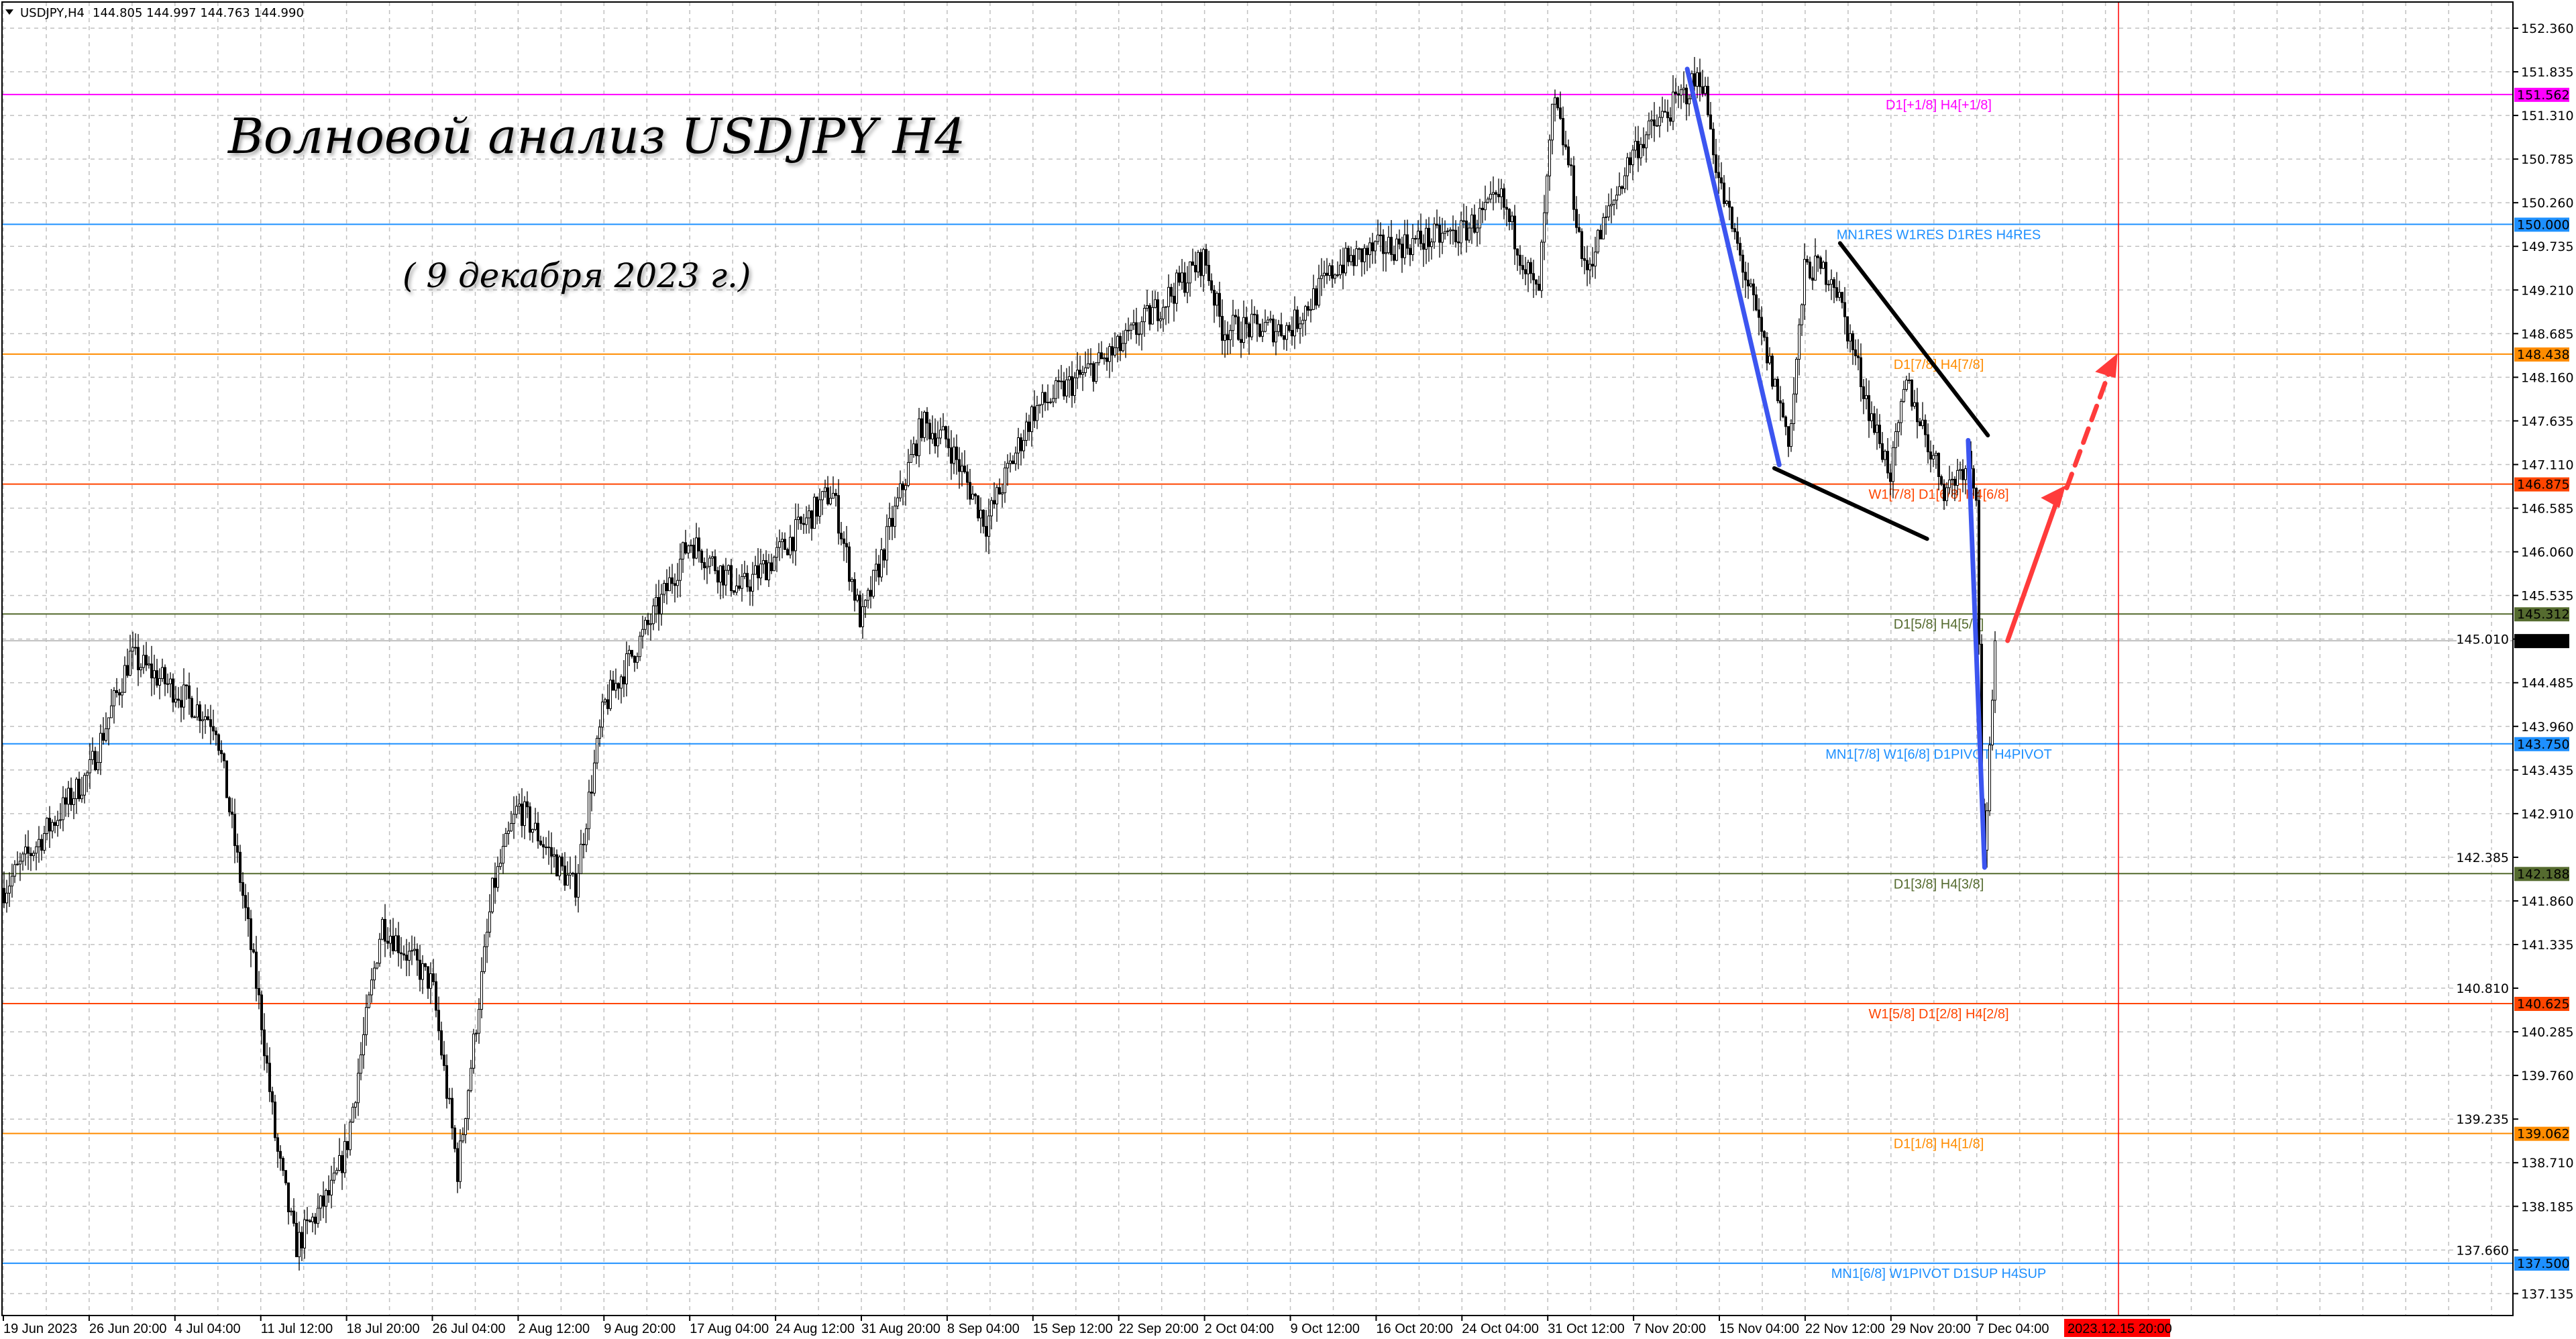  I want to click on price-label-badge, so click(2541, 1133).